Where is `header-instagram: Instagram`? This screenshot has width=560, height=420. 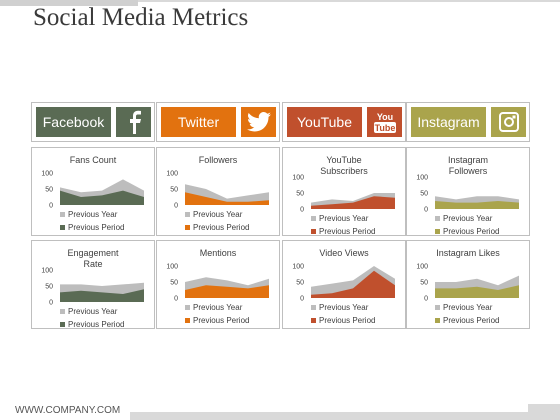 header-instagram: Instagram is located at coordinates (468, 122).